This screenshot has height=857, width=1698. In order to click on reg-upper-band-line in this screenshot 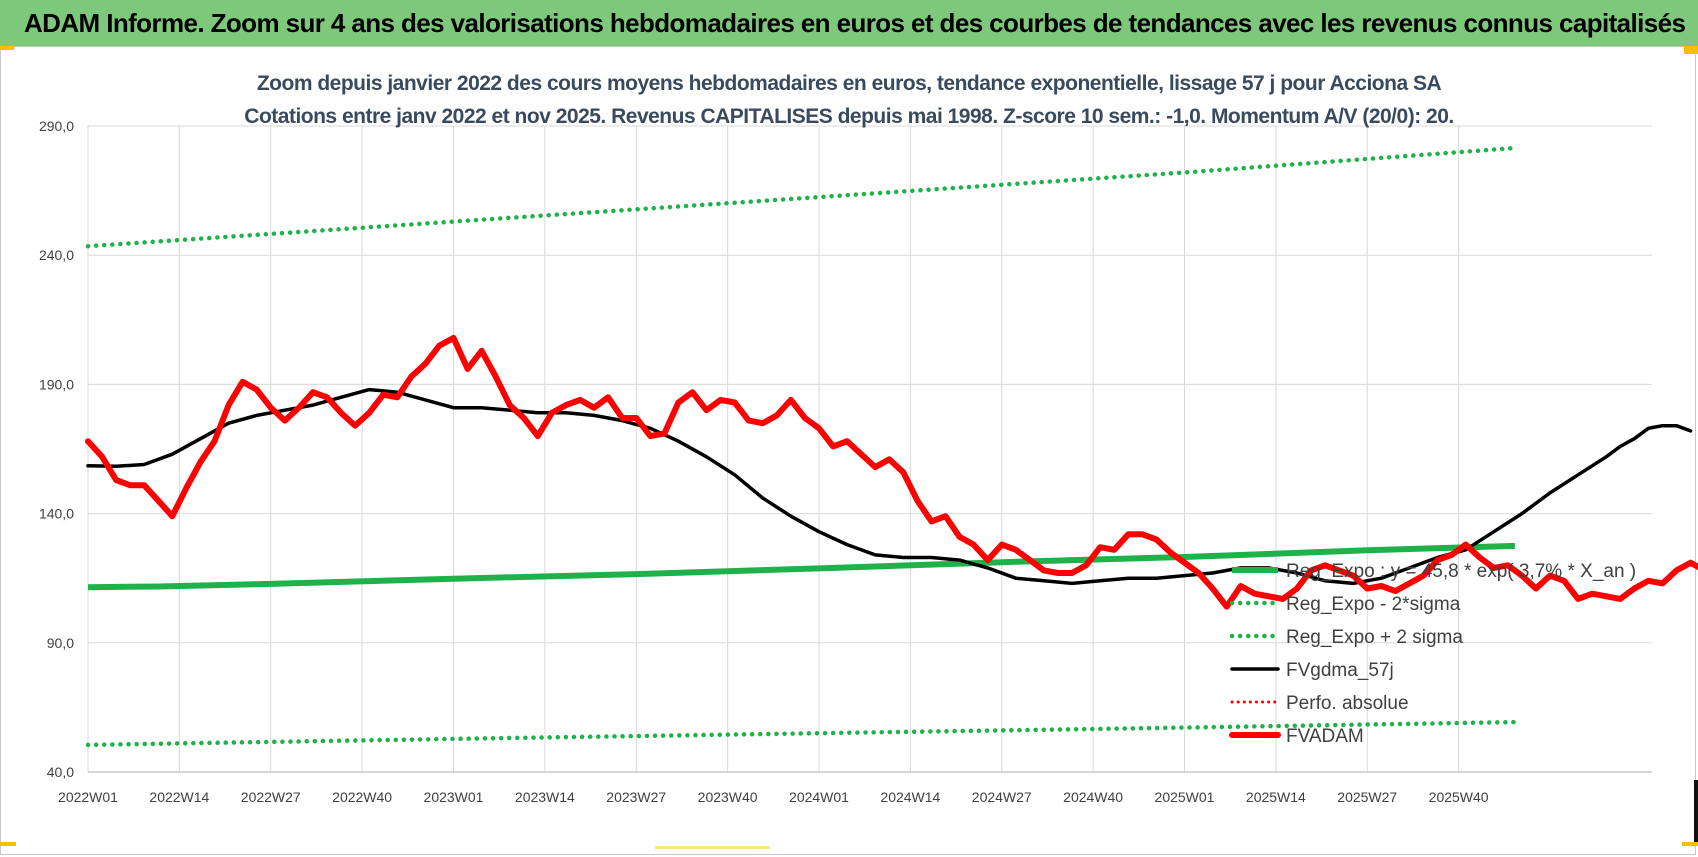, I will do `click(801, 197)`.